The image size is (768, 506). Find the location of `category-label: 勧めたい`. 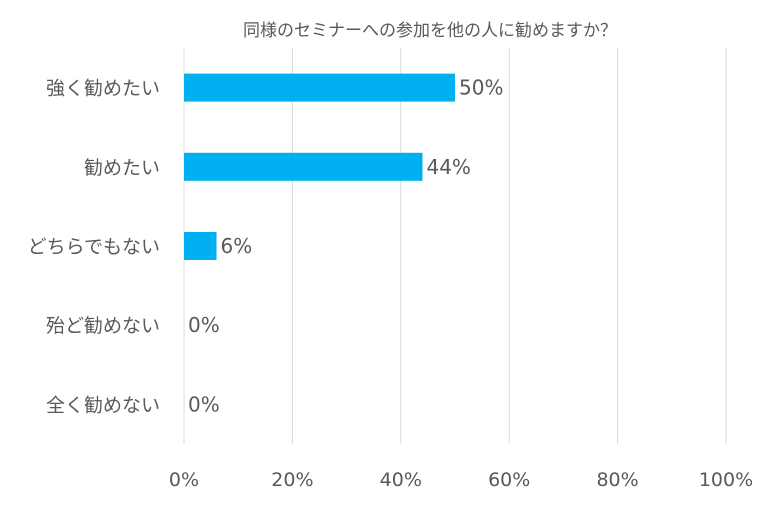

category-label: 勧めたい is located at coordinates (122, 168).